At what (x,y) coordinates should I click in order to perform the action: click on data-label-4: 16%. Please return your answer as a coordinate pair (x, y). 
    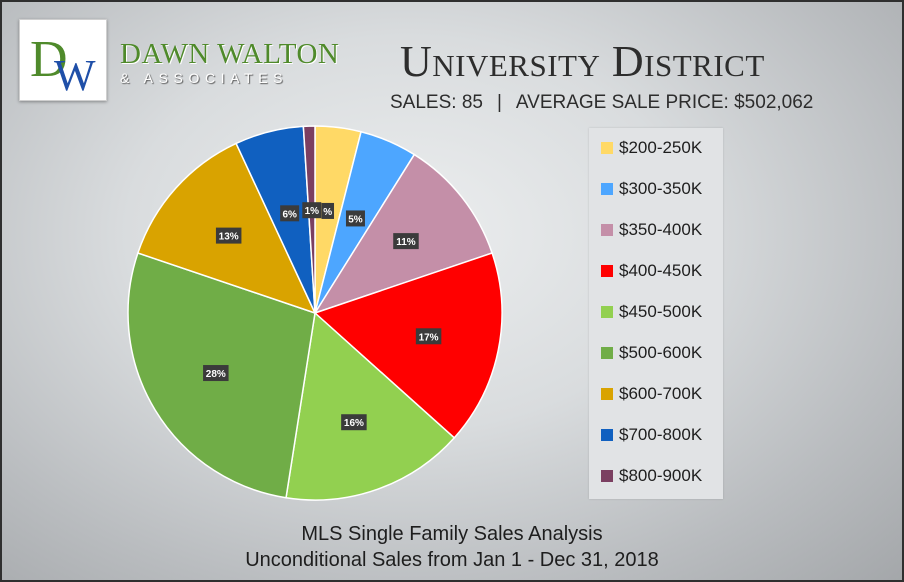
    Looking at the image, I should click on (354, 422).